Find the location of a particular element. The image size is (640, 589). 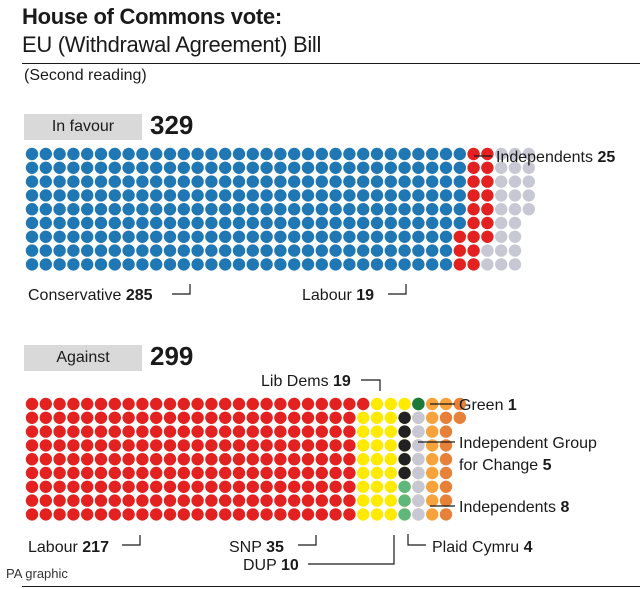

top-divider is located at coordinates (331, 63).